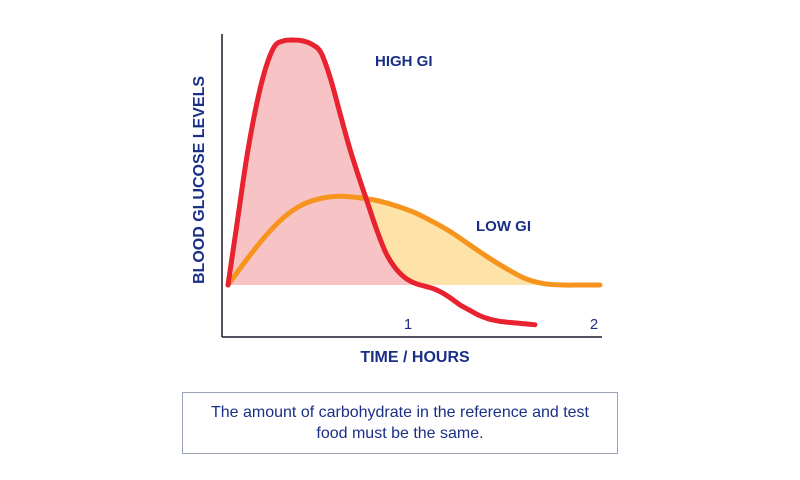 This screenshot has height=480, width=800. Describe the element at coordinates (503, 226) in the screenshot. I see `series-label-low-gi: LOW GI` at that location.